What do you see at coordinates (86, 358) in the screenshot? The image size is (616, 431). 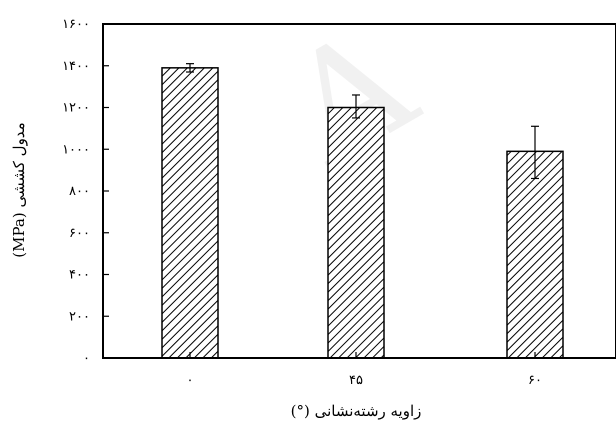 I see `y-tick-label-0: ٠` at bounding box center [86, 358].